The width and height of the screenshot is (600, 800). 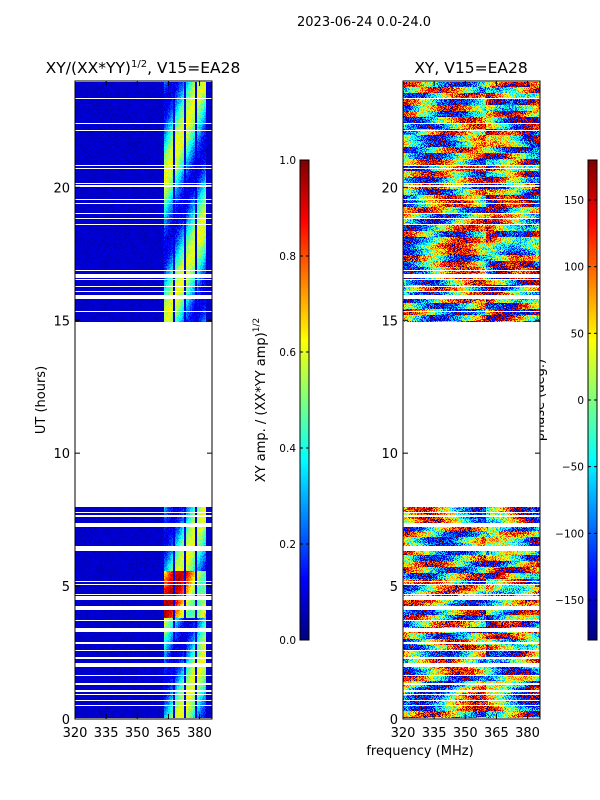 What do you see at coordinates (470, 68) in the screenshot?
I see `right-title: XY, V15=EA28` at bounding box center [470, 68].